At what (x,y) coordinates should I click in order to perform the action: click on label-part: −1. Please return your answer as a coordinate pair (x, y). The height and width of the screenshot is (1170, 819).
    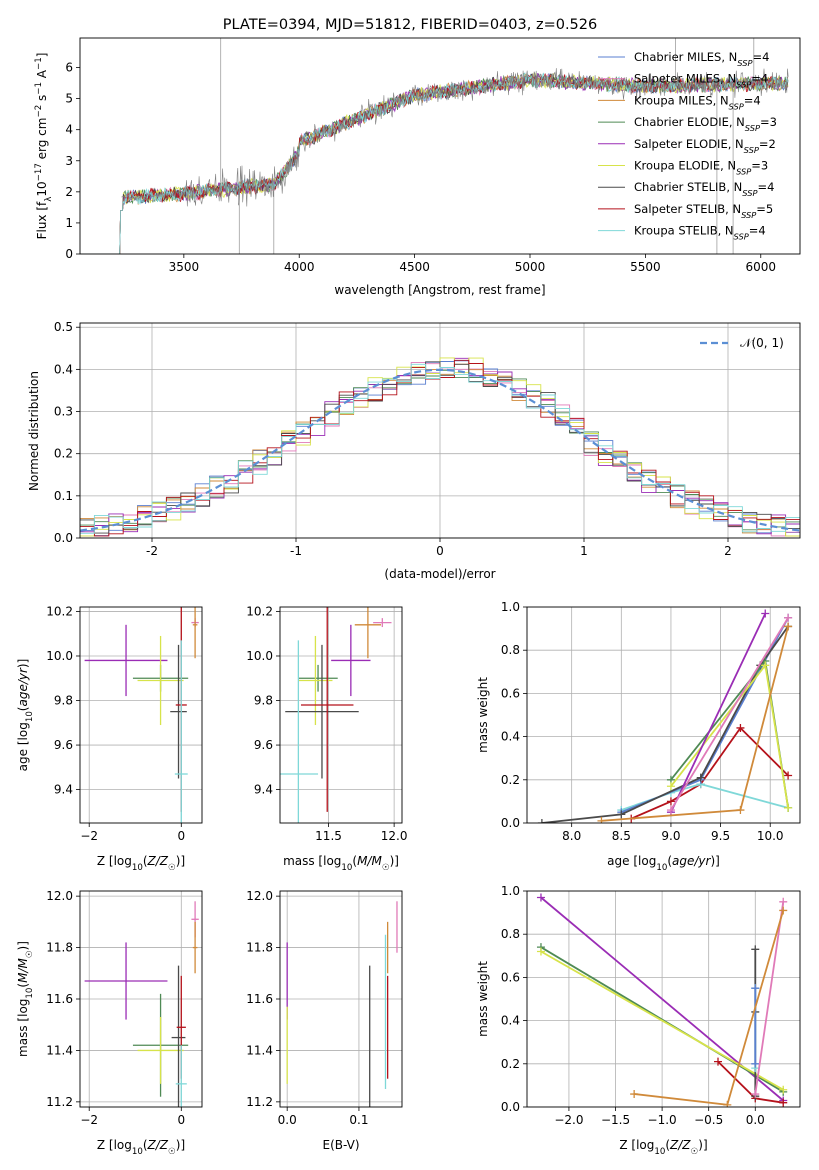
    Looking at the image, I should click on (39, 63).